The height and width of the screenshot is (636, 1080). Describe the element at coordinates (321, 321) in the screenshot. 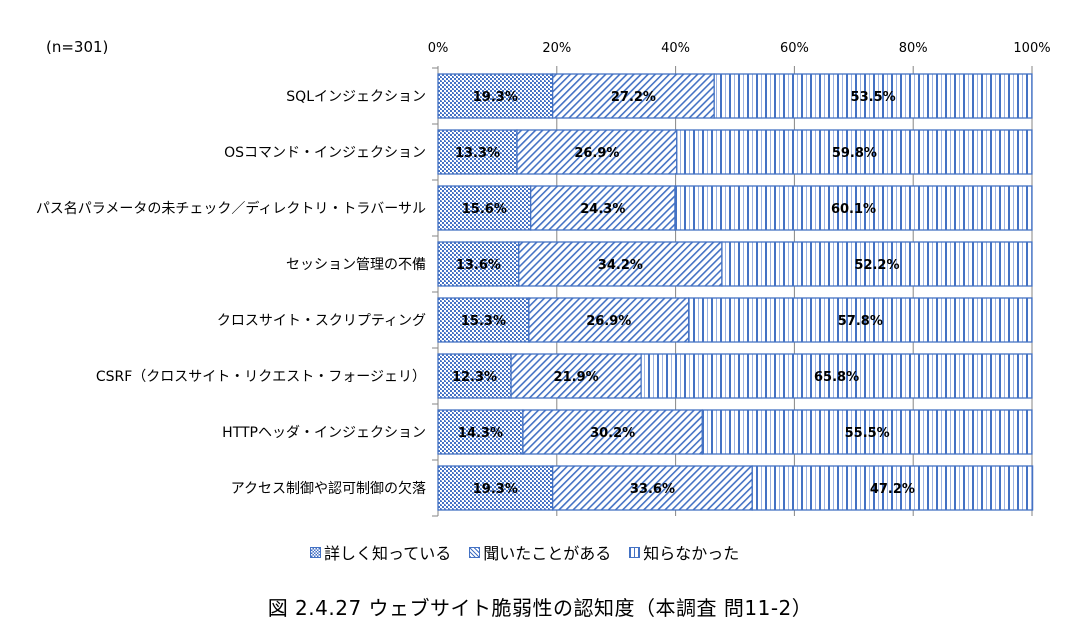

I see `category-label: クロスサイト・スクリプティング` at that location.